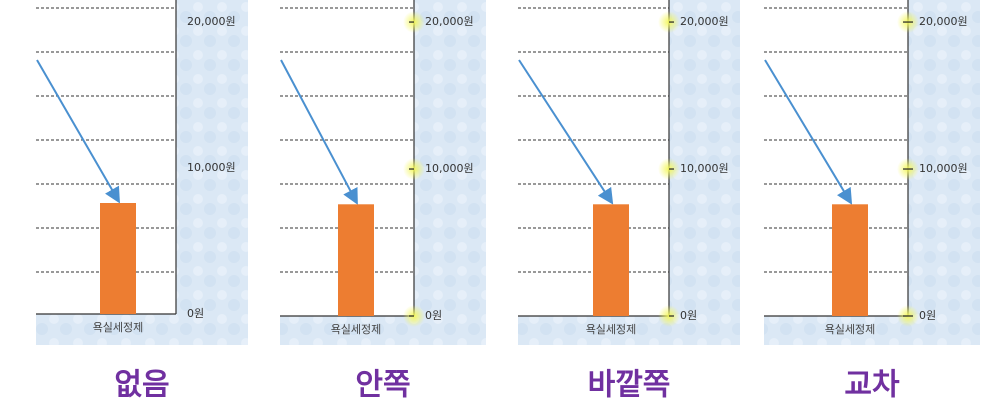 This screenshot has height=418, width=1000. Describe the element at coordinates (141, 385) in the screenshot. I see `panel-caption: 없음` at that location.